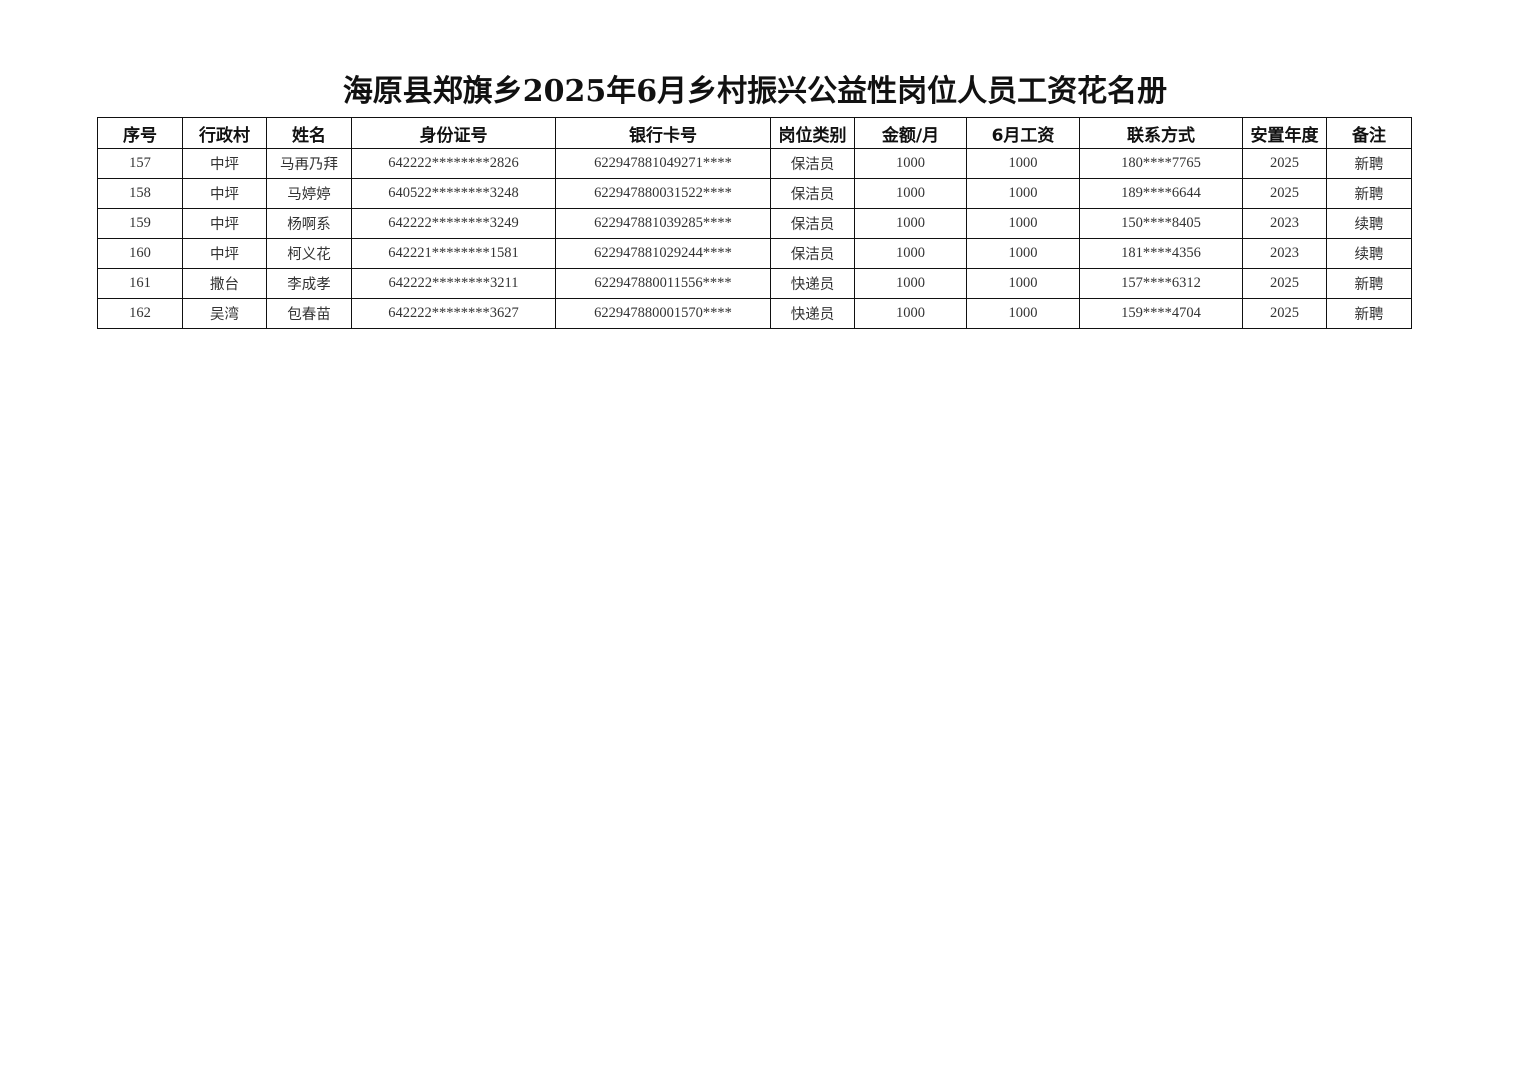 The image size is (1519, 1075). I want to click on cell-seq: 162, so click(140, 313).